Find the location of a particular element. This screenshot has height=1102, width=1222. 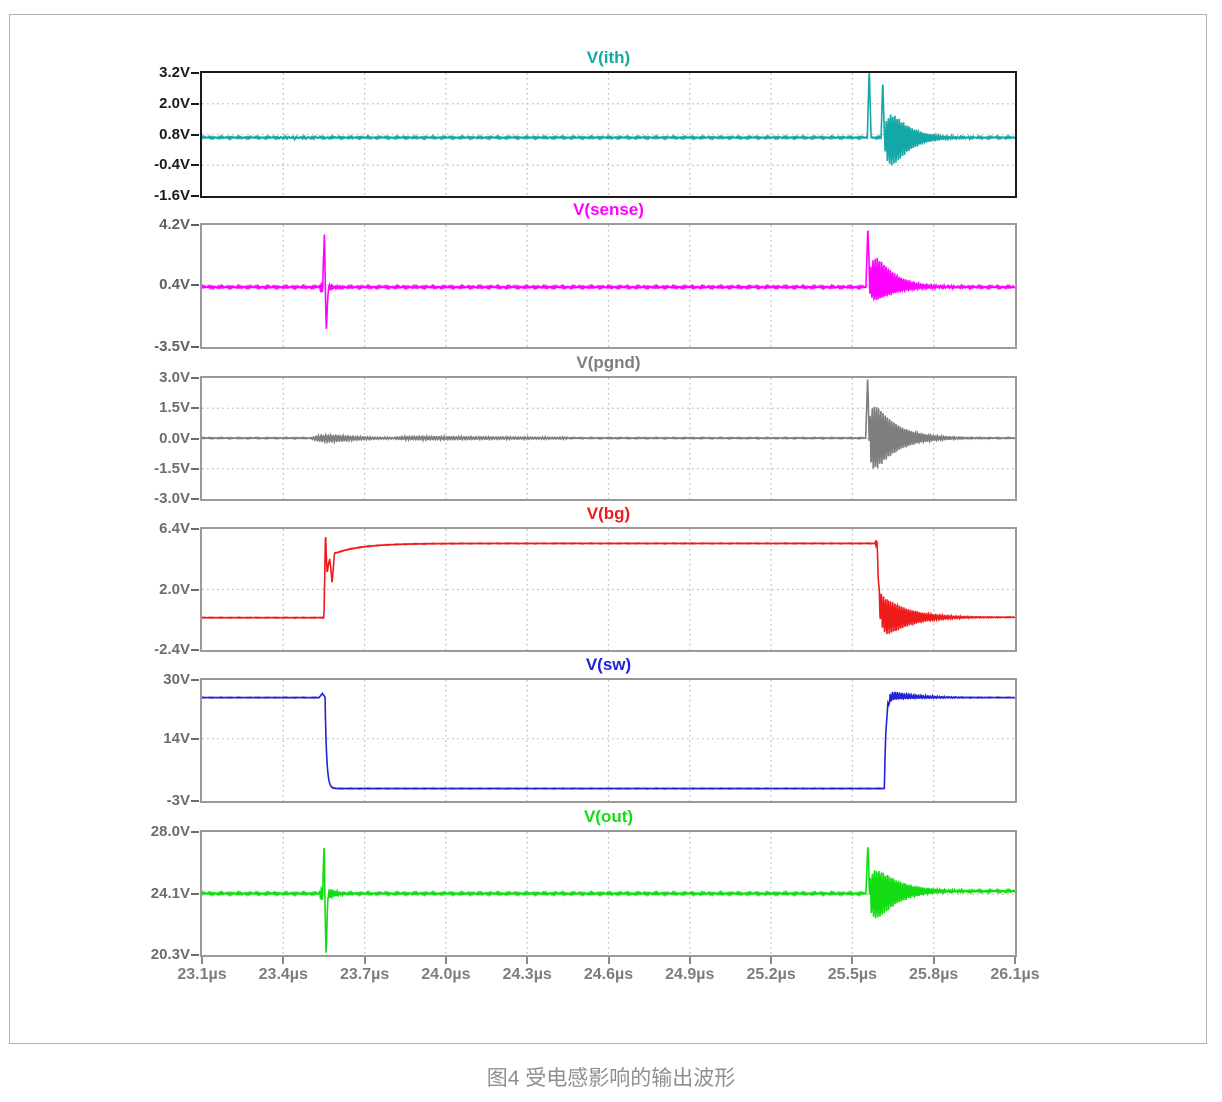

panel-plot-V(bg) is located at coordinates (608, 589).